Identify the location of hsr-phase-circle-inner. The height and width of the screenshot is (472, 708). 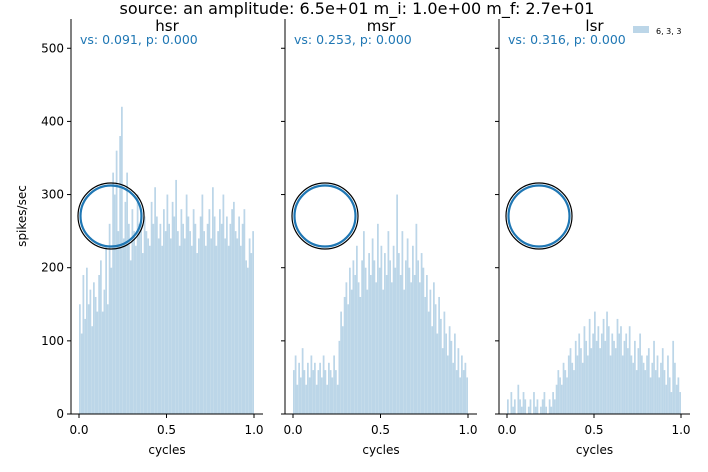
(111, 216).